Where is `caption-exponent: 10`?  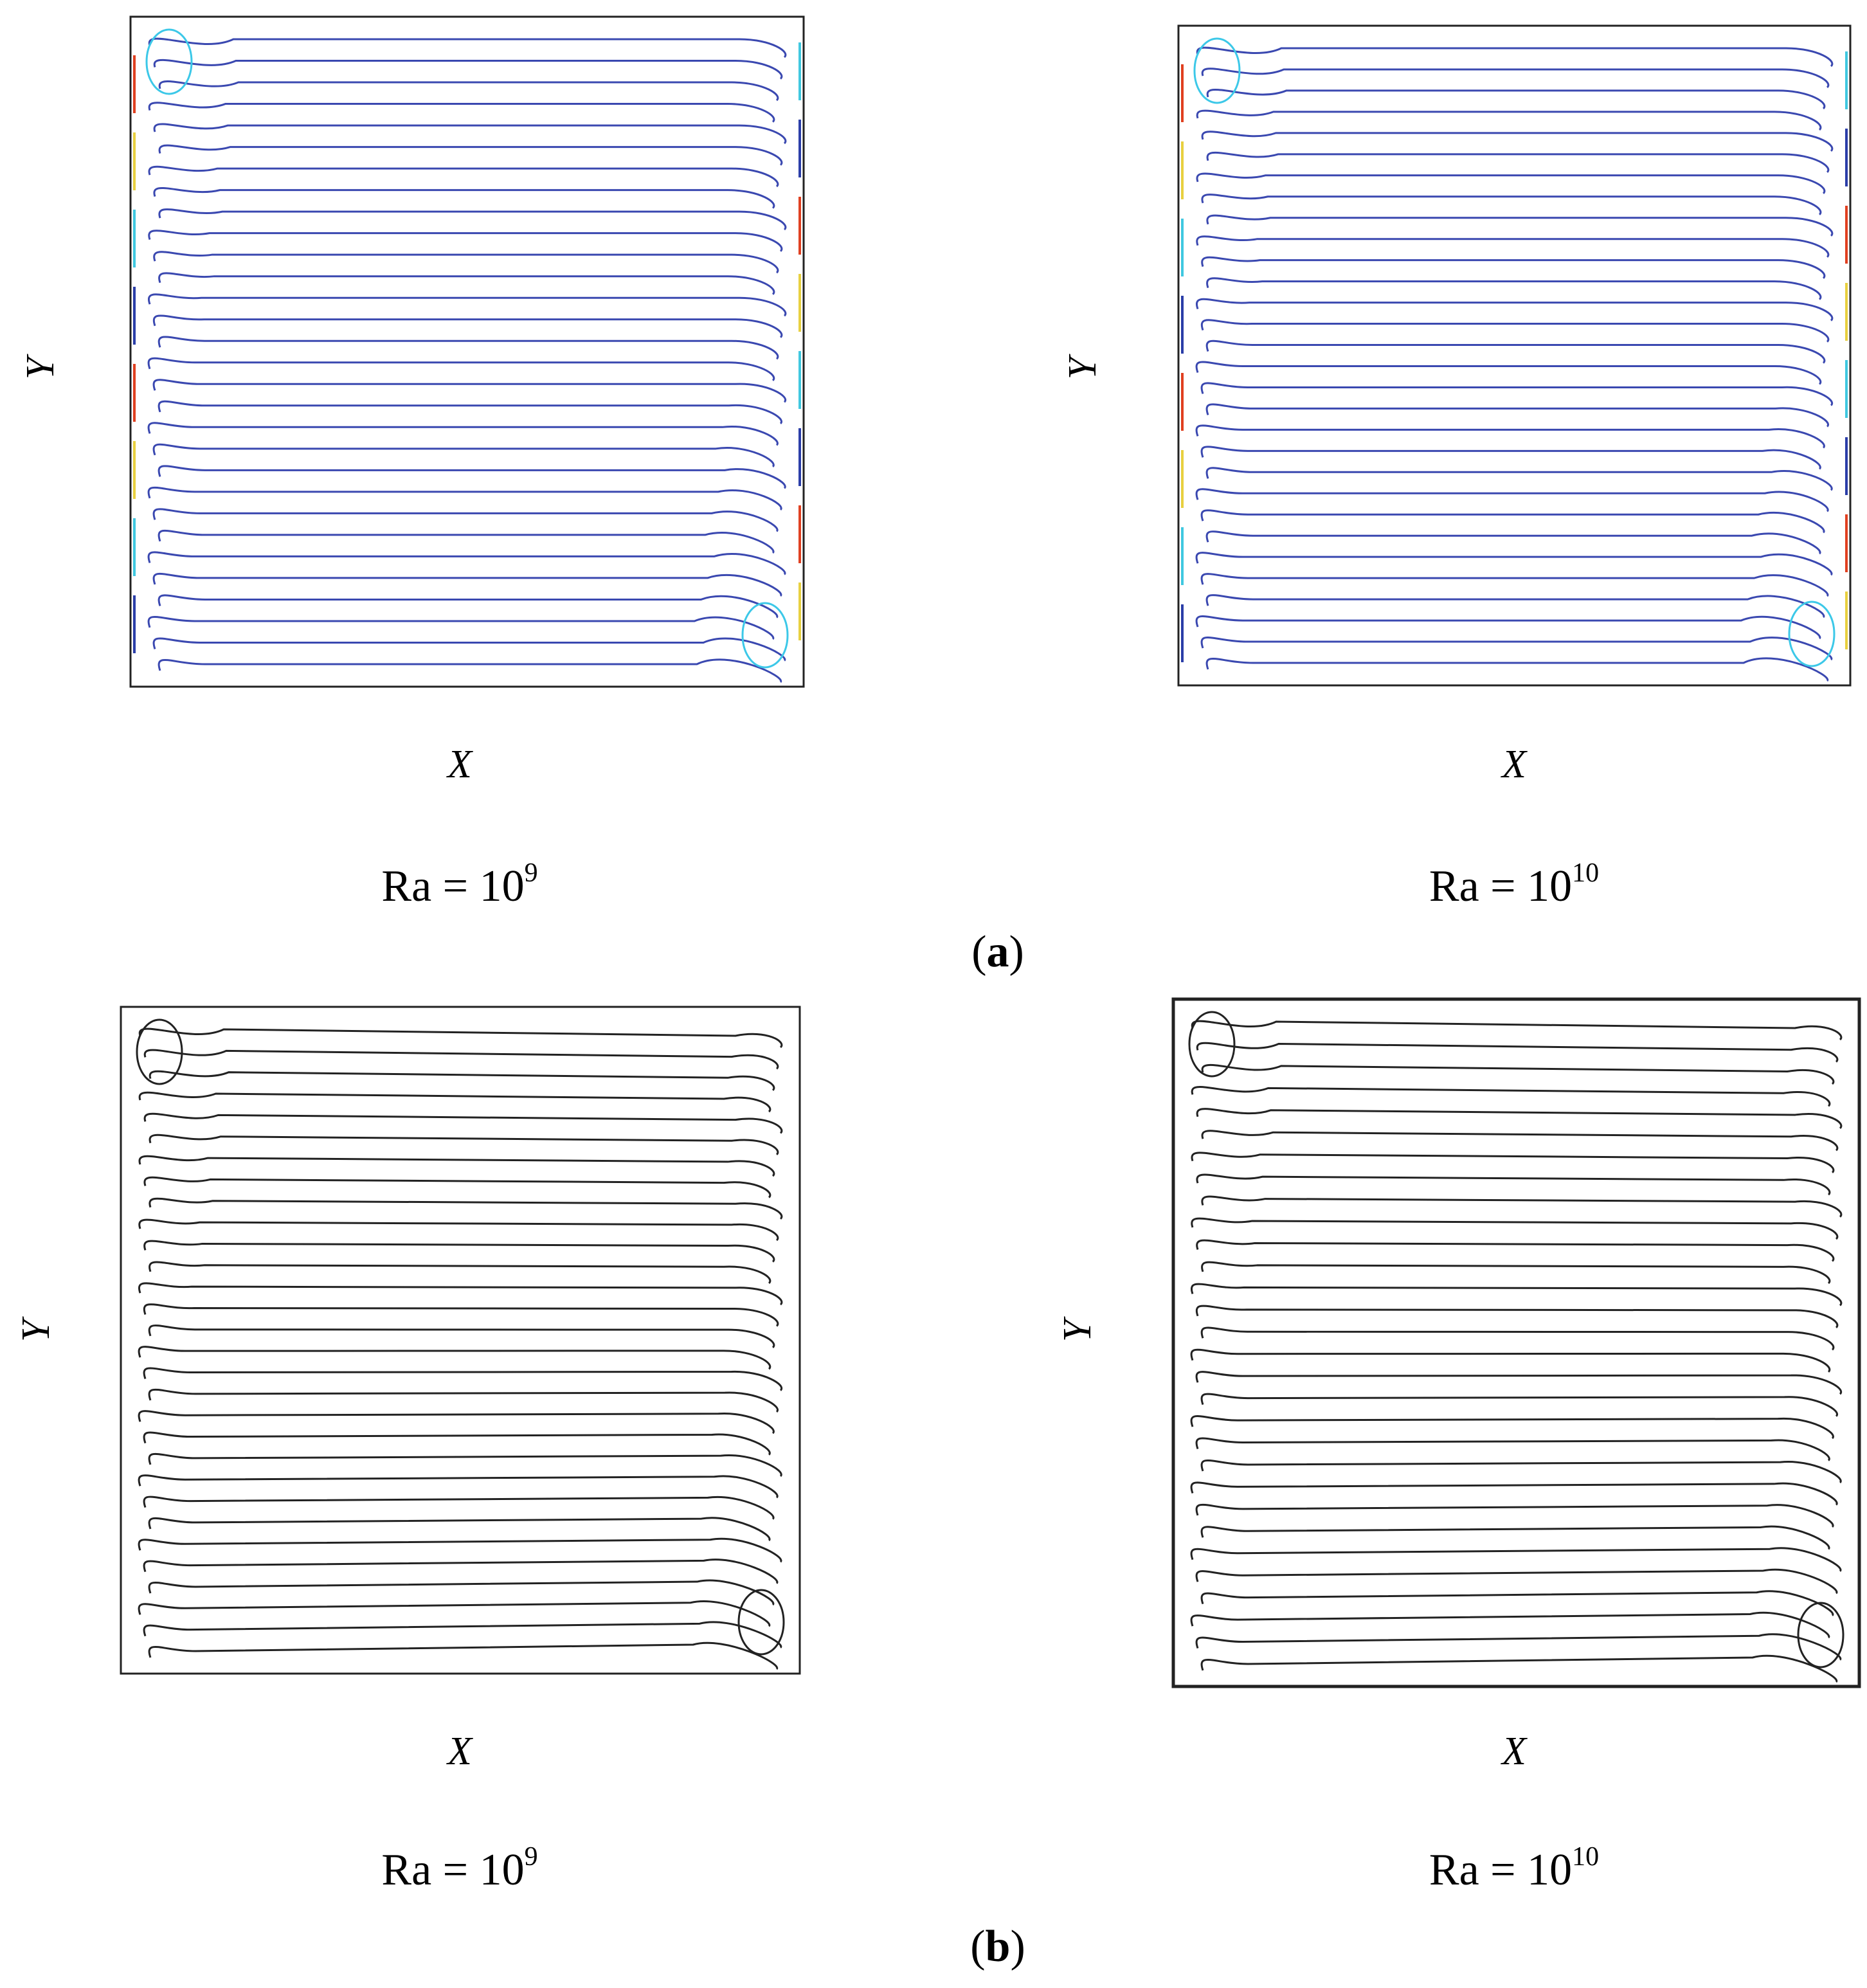 caption-exponent: 10 is located at coordinates (1585, 1857).